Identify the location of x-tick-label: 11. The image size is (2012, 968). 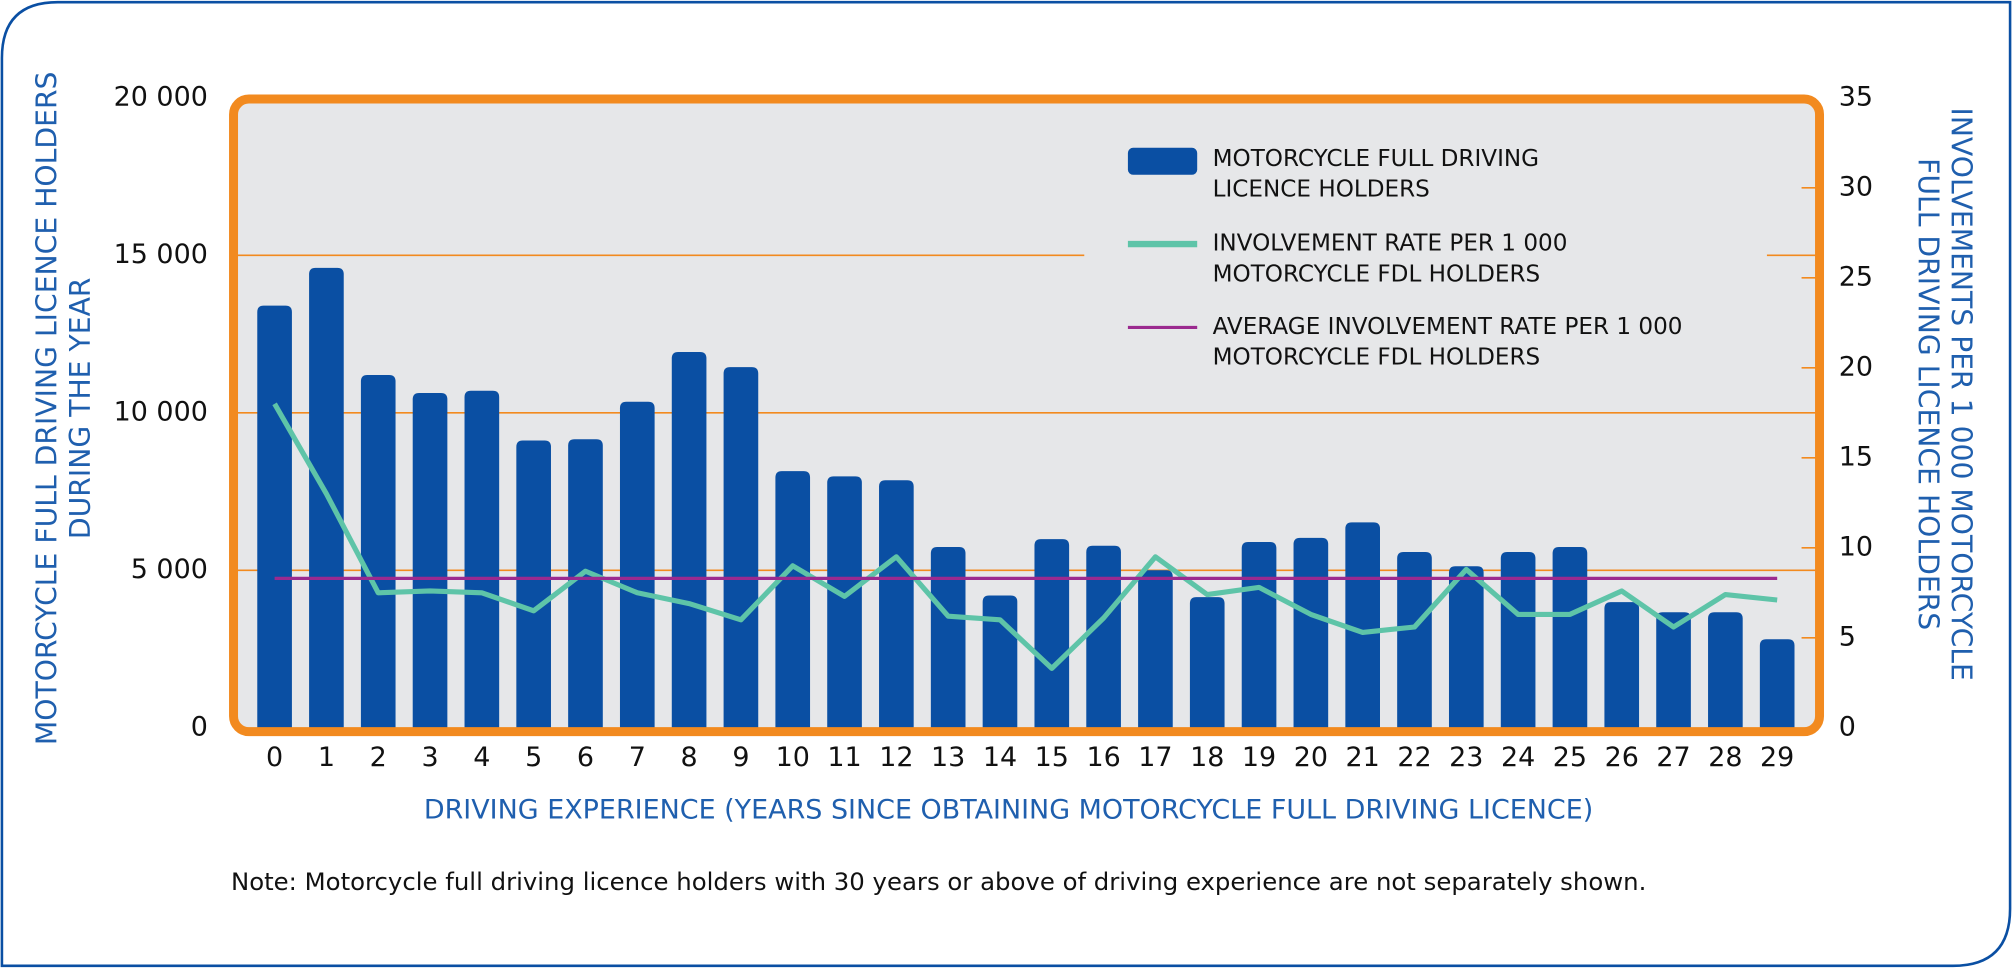
(844, 757).